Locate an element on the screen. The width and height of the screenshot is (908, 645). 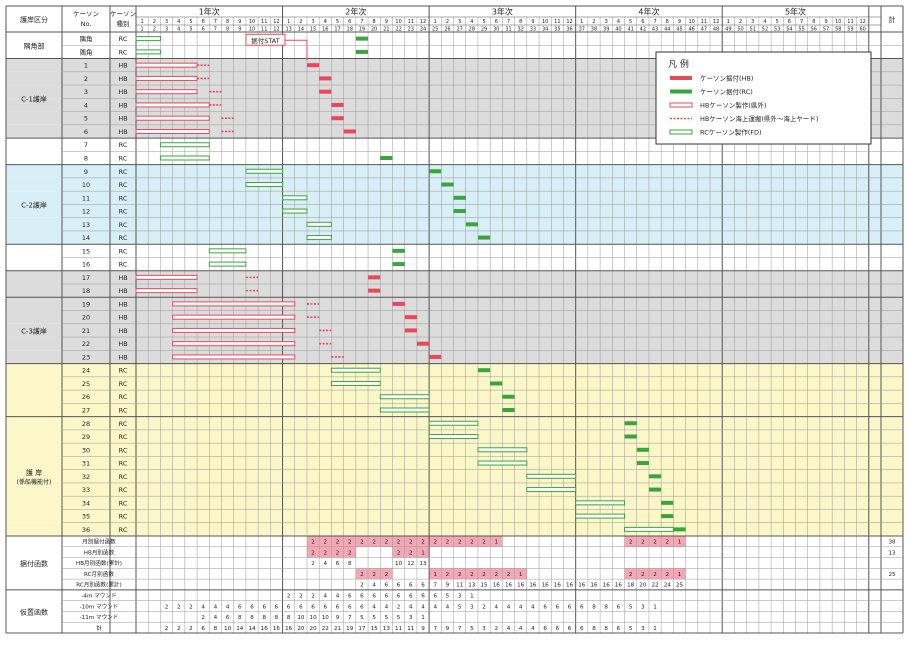
month-seq-label: 14 is located at coordinates (301, 30).